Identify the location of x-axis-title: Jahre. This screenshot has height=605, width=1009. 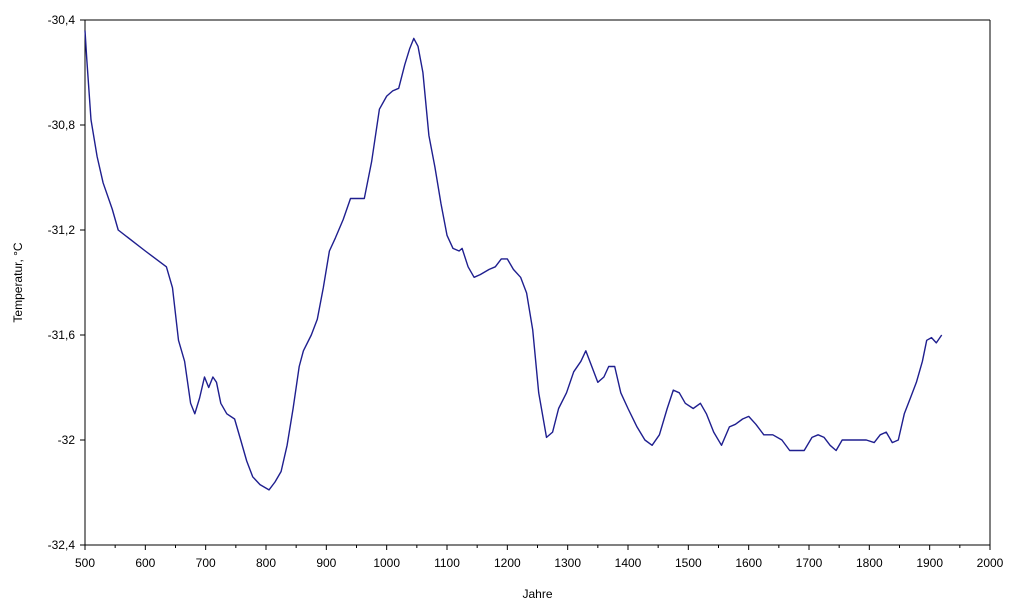
(537, 594).